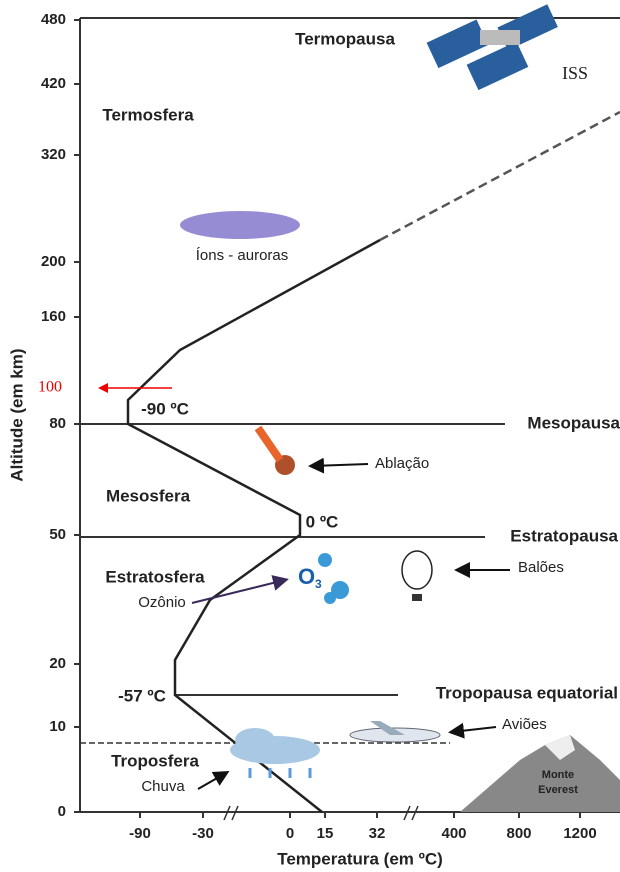  I want to click on y-tick-label: 160, so click(53, 316).